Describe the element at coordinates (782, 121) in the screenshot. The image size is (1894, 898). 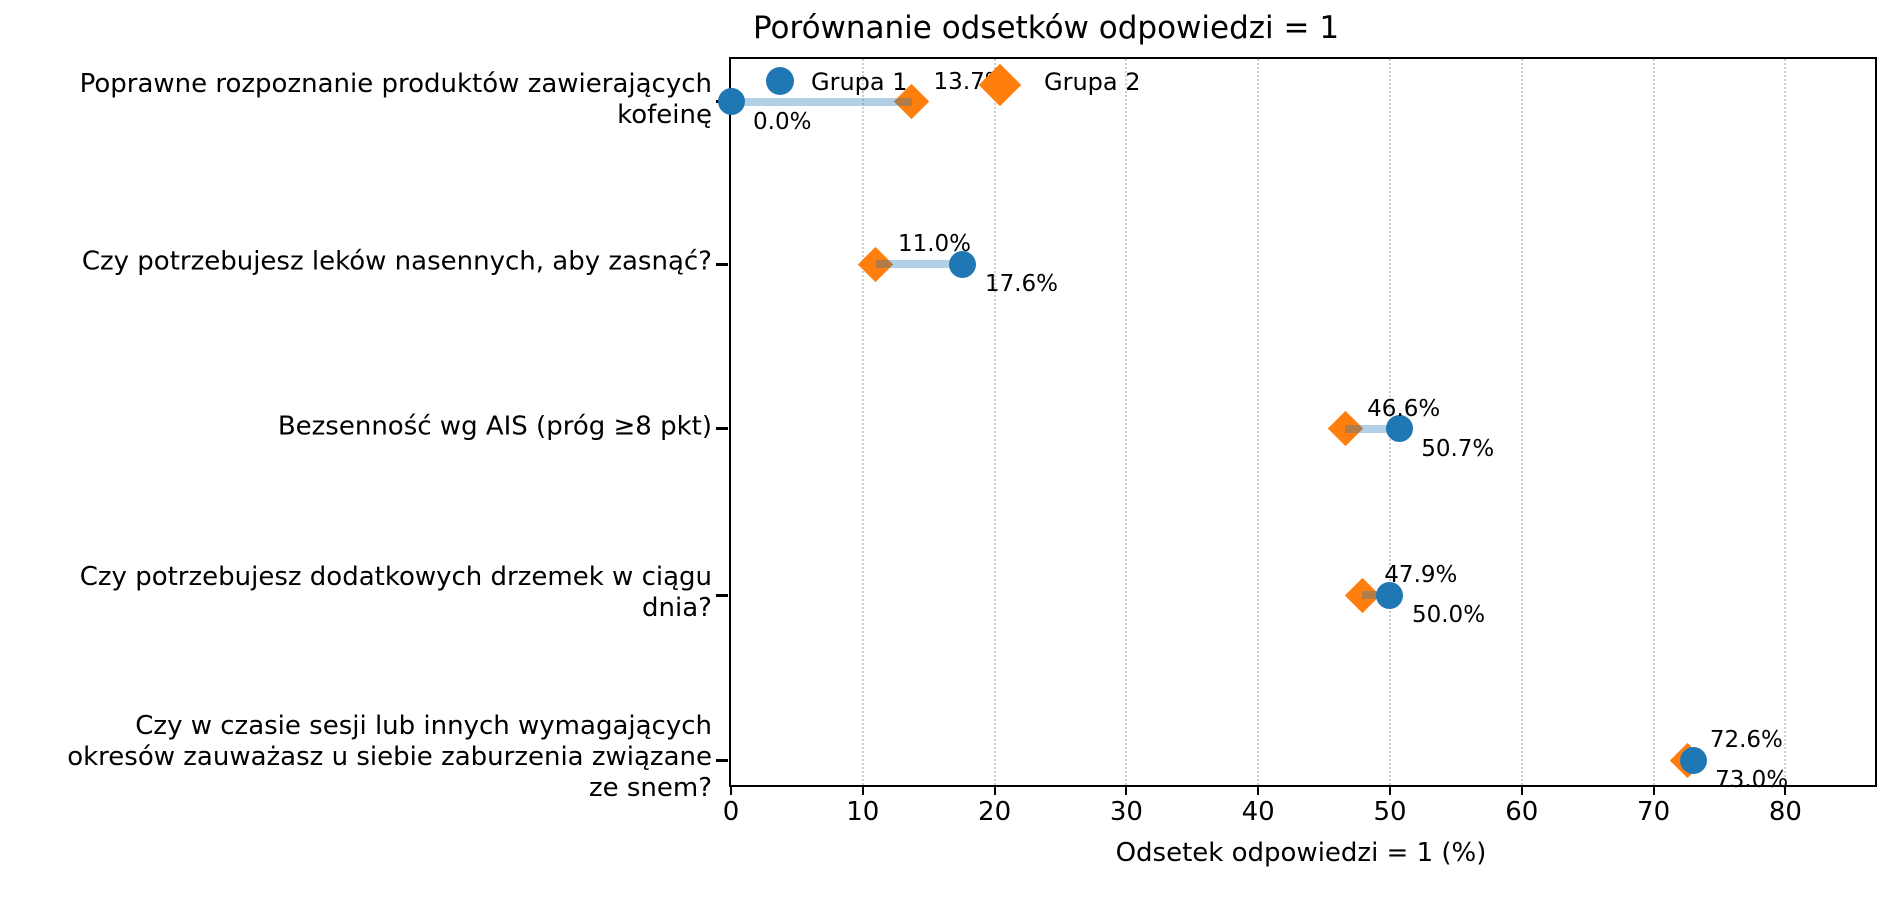
I see `value-label-grupa1-row-1: 0.0%` at that location.